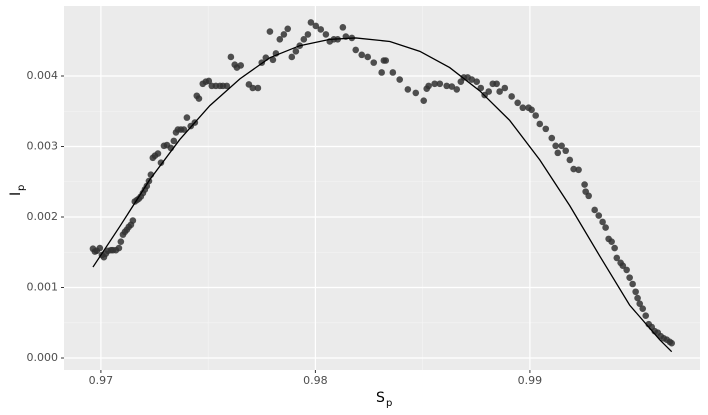 This screenshot has height=415, width=708. What do you see at coordinates (43, 146) in the screenshot?
I see `y-tick-label: 0.003` at bounding box center [43, 146].